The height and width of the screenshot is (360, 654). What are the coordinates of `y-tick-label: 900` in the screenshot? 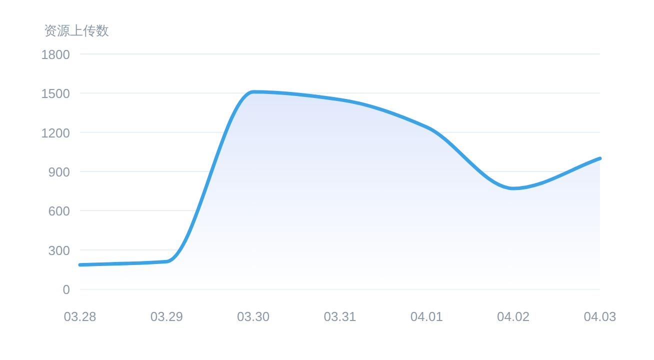 It's located at (59, 172).